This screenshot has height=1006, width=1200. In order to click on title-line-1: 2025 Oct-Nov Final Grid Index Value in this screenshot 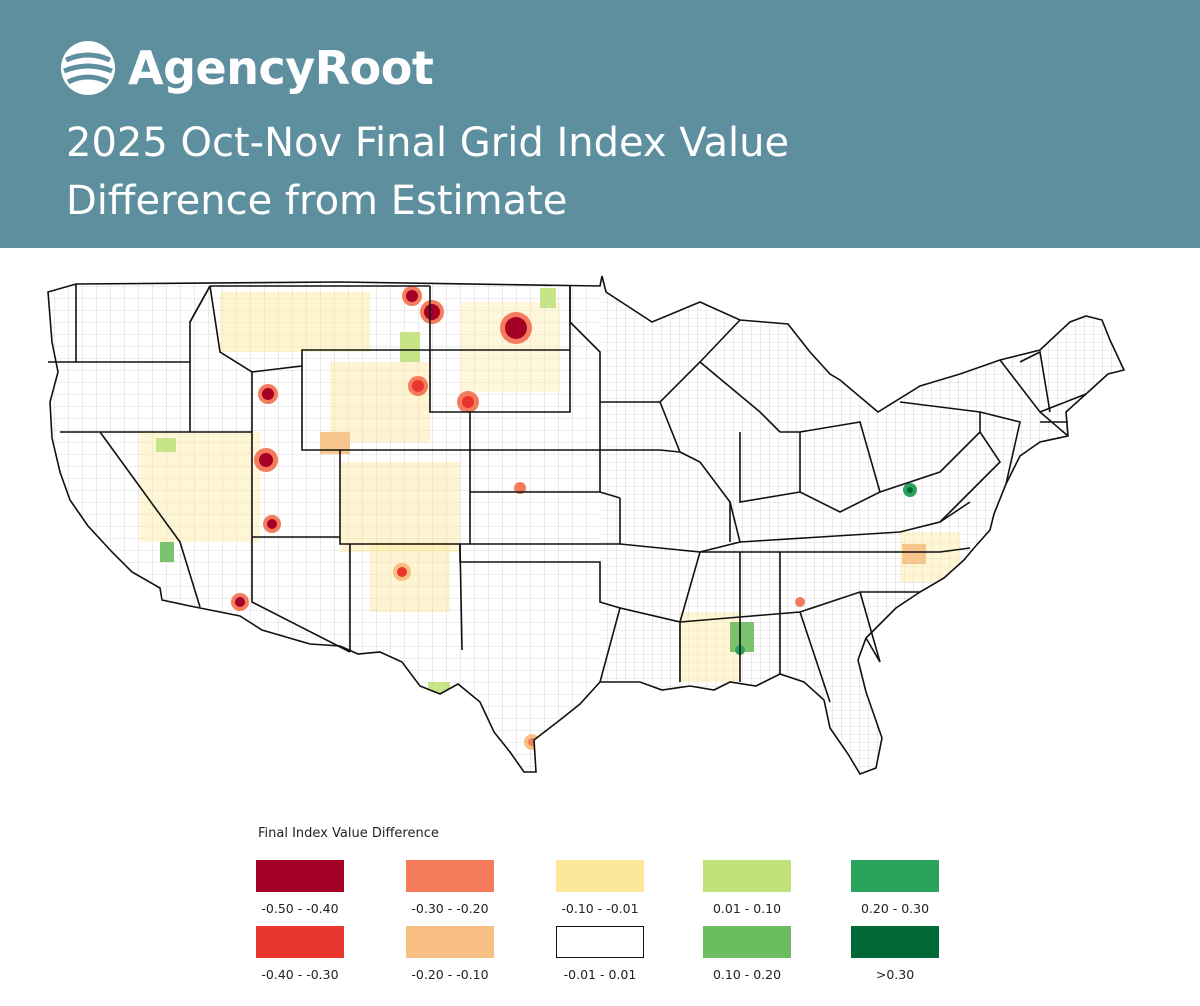, I will do `click(428, 143)`.